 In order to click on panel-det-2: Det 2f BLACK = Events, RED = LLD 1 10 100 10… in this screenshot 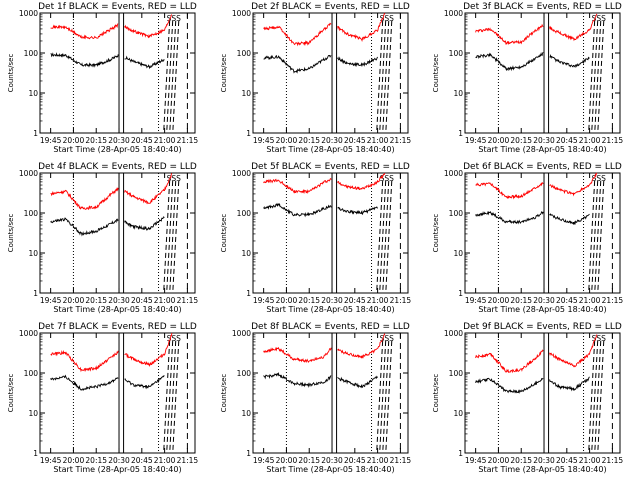, I will do `click(315, 78)`.